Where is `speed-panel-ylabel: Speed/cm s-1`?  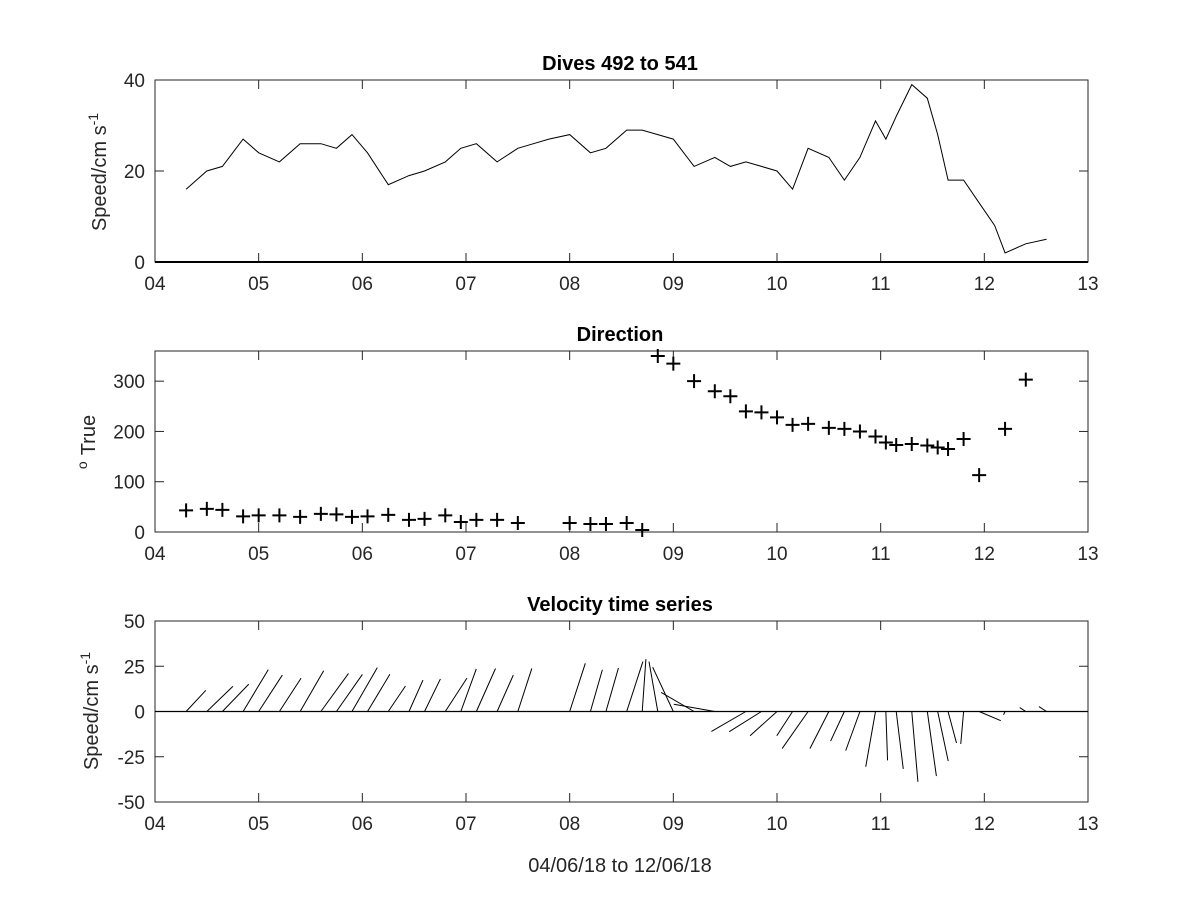
speed-panel-ylabel: Speed/cm s-1 is located at coordinates (98, 172).